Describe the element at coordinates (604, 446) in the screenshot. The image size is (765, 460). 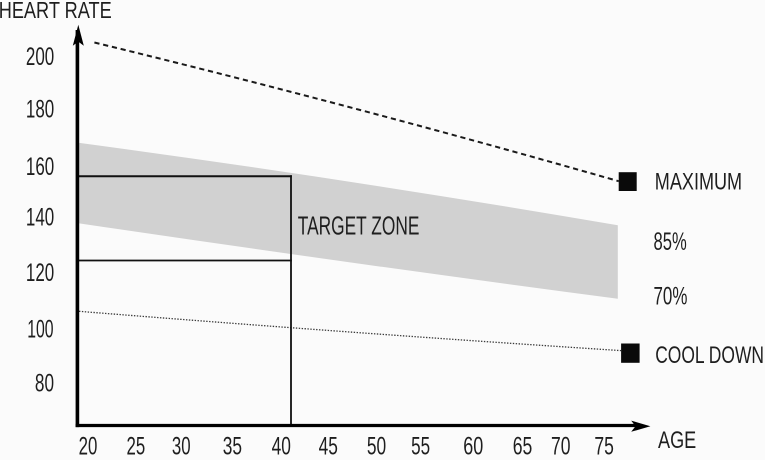
I see `svg-text: 75` at that location.